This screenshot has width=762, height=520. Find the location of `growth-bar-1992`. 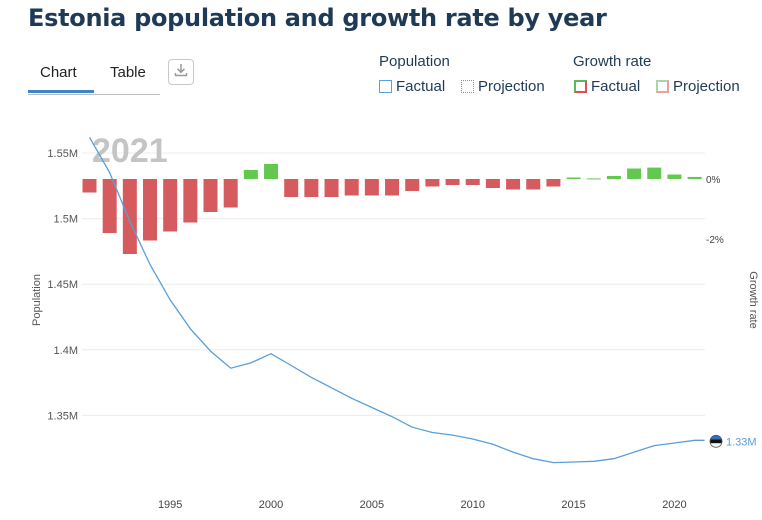

growth-bar-1992 is located at coordinates (109, 206).